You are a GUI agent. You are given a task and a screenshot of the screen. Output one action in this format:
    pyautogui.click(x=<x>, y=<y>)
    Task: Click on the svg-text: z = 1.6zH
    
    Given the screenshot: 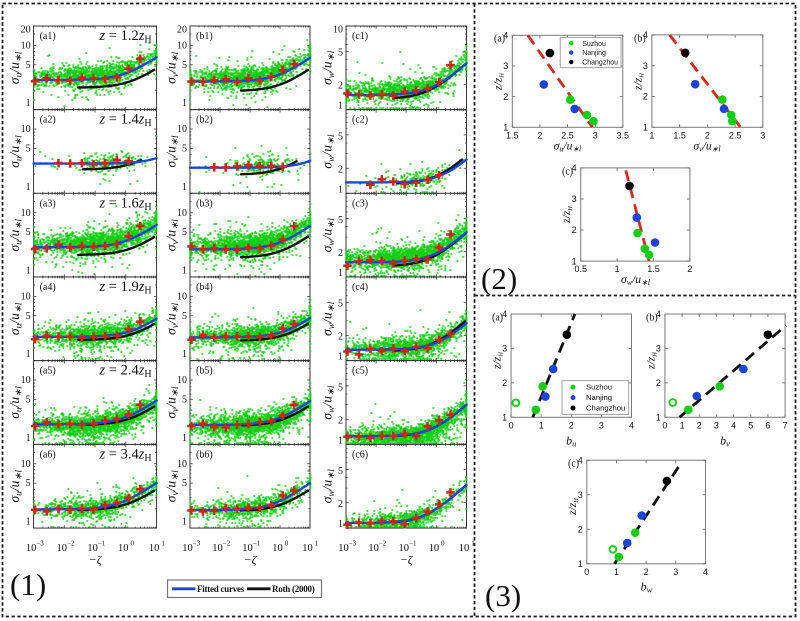 What is the action you would take?
    pyautogui.click(x=124, y=204)
    